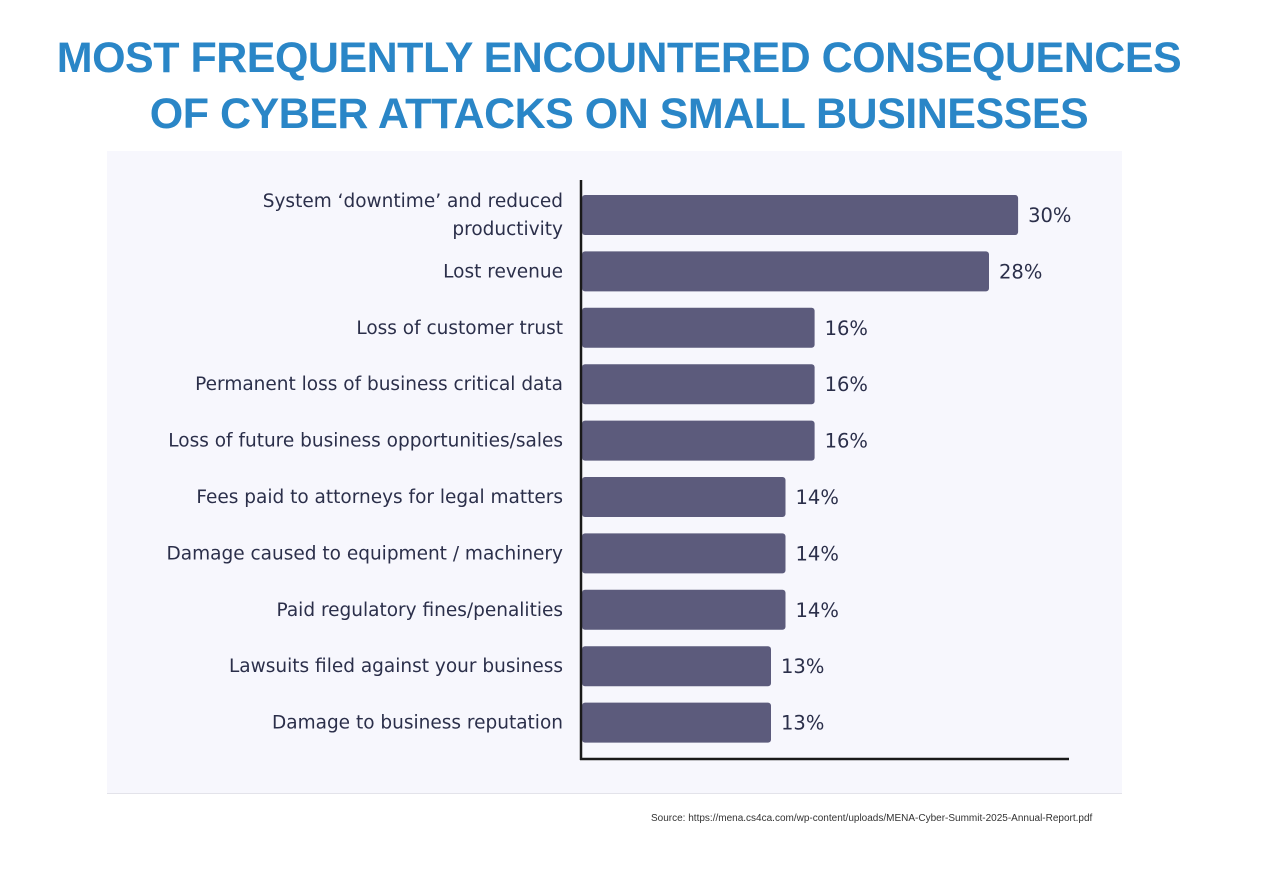 The height and width of the screenshot is (871, 1264). I want to click on category-label: Damage caused to equipment / machinery, so click(365, 553).